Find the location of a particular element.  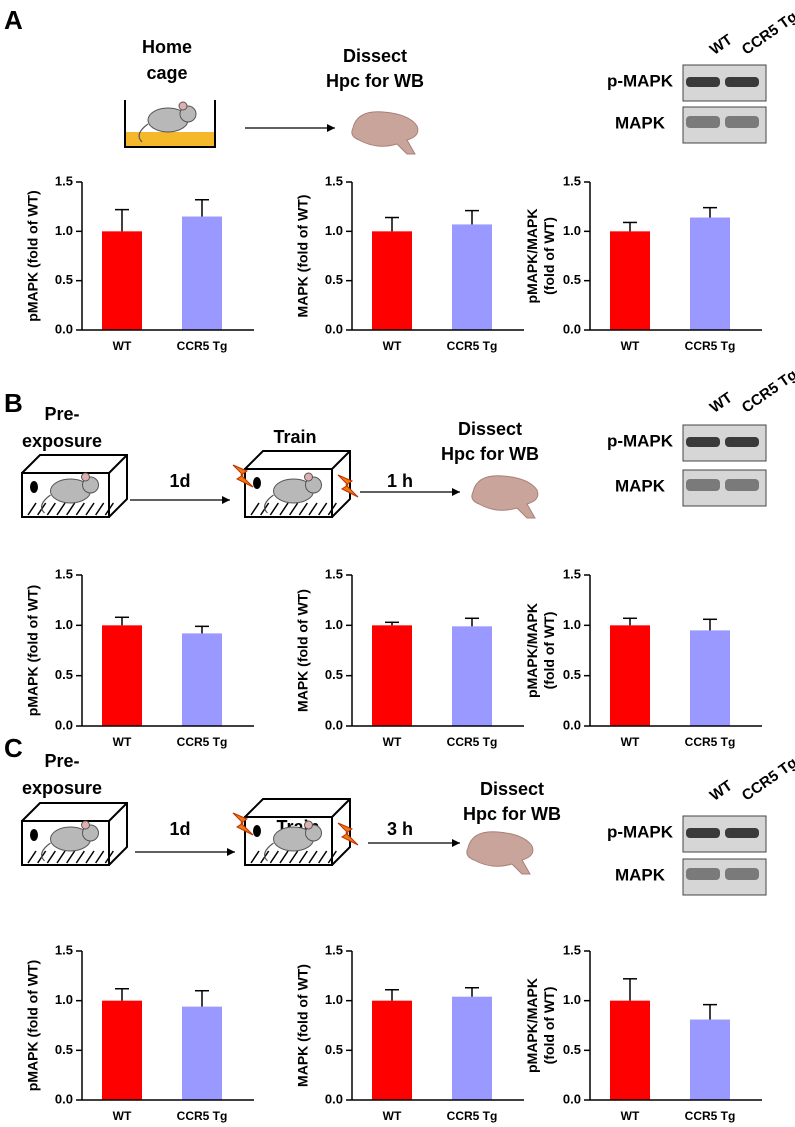

interval-label: 1 h is located at coordinates (400, 481).